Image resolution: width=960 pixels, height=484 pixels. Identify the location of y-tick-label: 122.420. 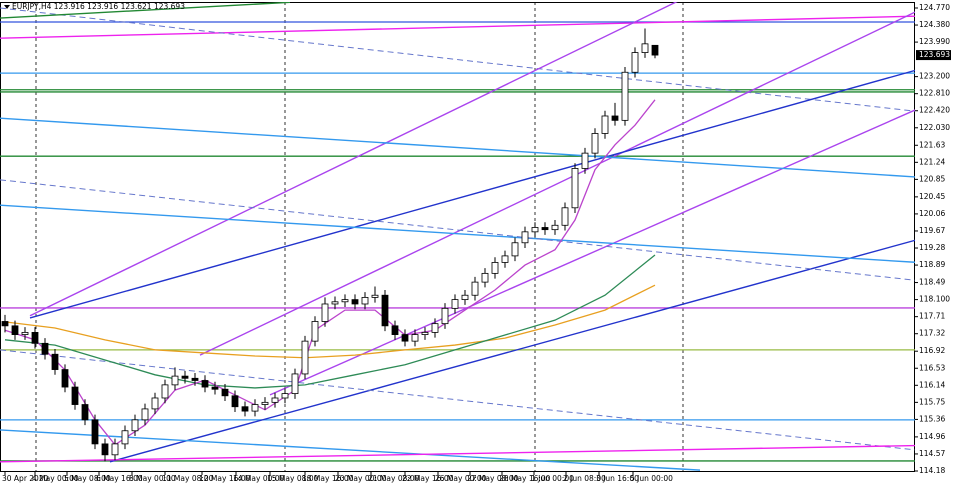
(934, 110).